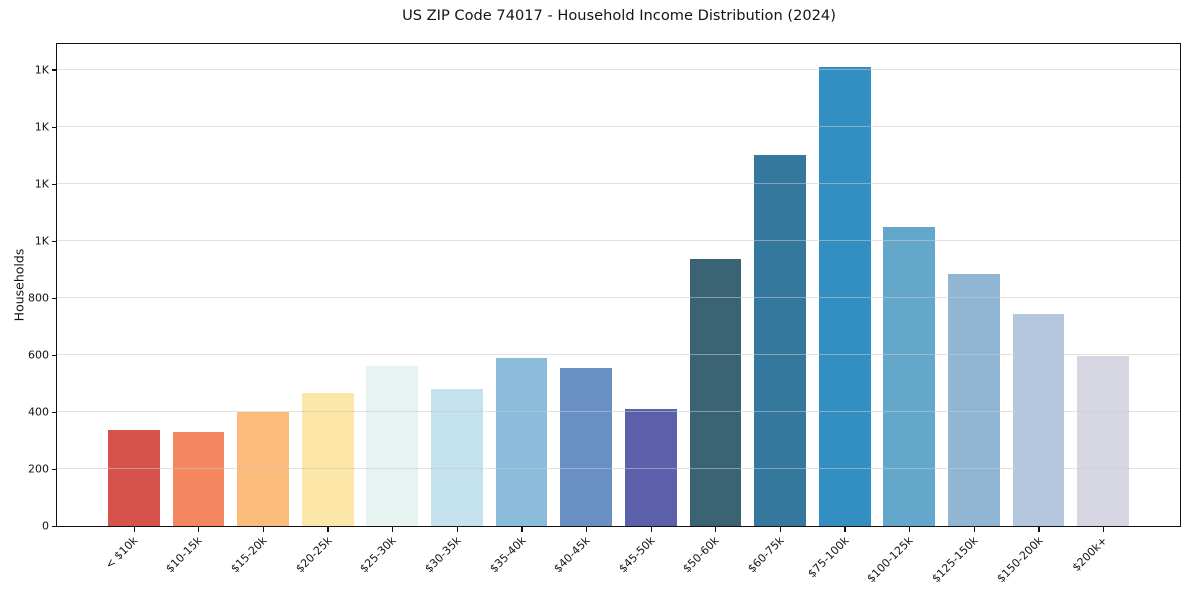  What do you see at coordinates (1038, 419) in the screenshot?
I see `bar-$150-200k` at bounding box center [1038, 419].